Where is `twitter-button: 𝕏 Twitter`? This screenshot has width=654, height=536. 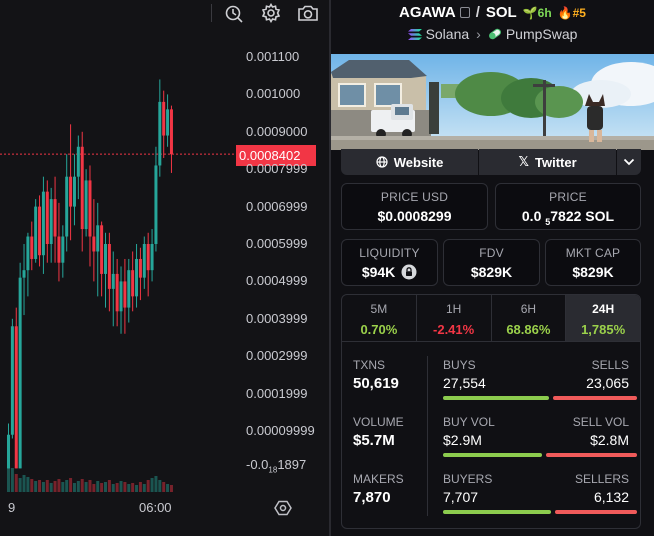
twitter-button: 𝕏 Twitter is located at coordinates (548, 162).